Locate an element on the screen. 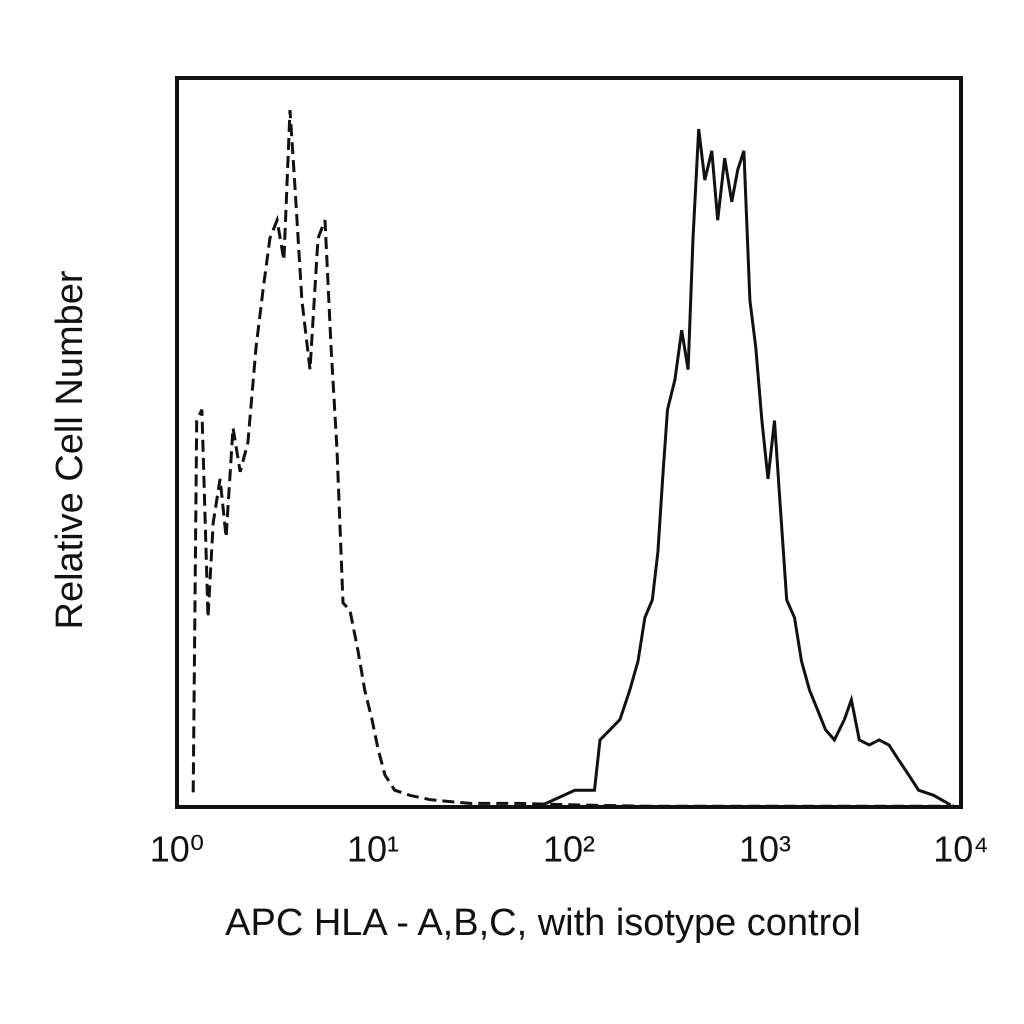 This screenshot has height=1024, width=1024. x-tick-label: 10² is located at coordinates (569, 849).